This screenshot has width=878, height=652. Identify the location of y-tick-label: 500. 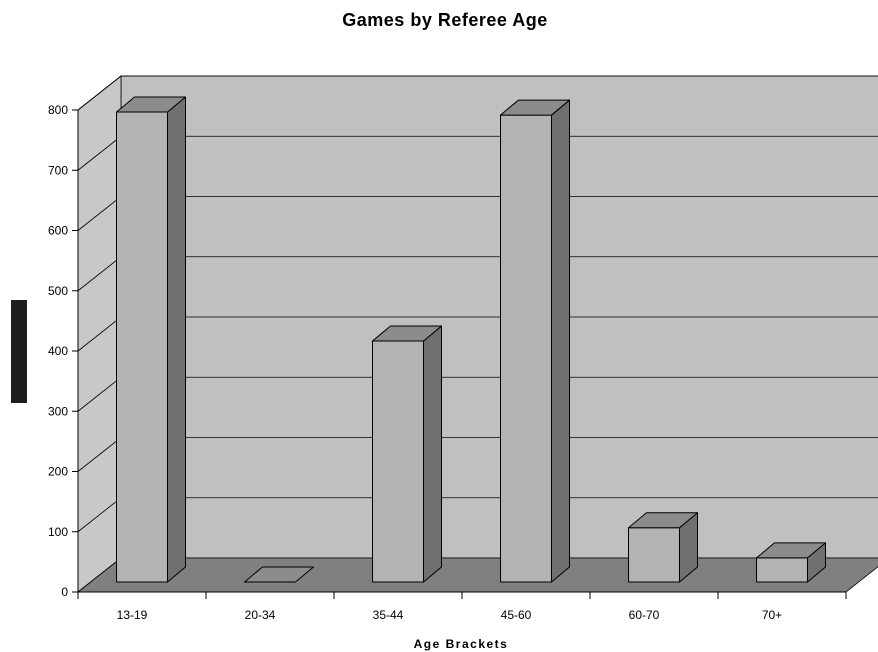
(58, 291).